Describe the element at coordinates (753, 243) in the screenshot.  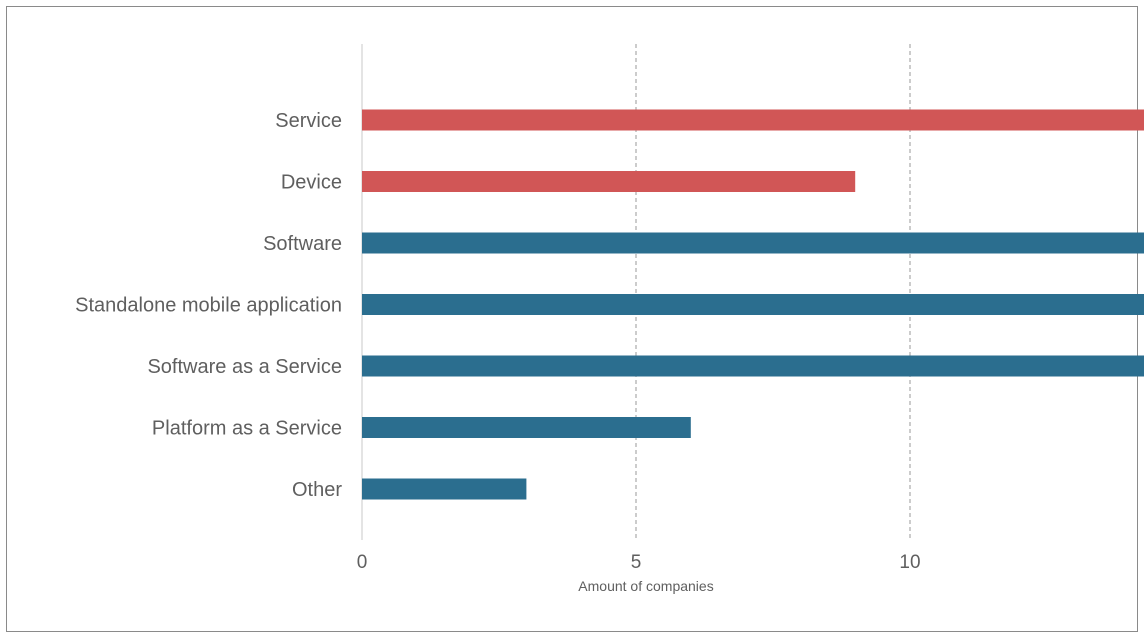
I see `bar-software` at that location.